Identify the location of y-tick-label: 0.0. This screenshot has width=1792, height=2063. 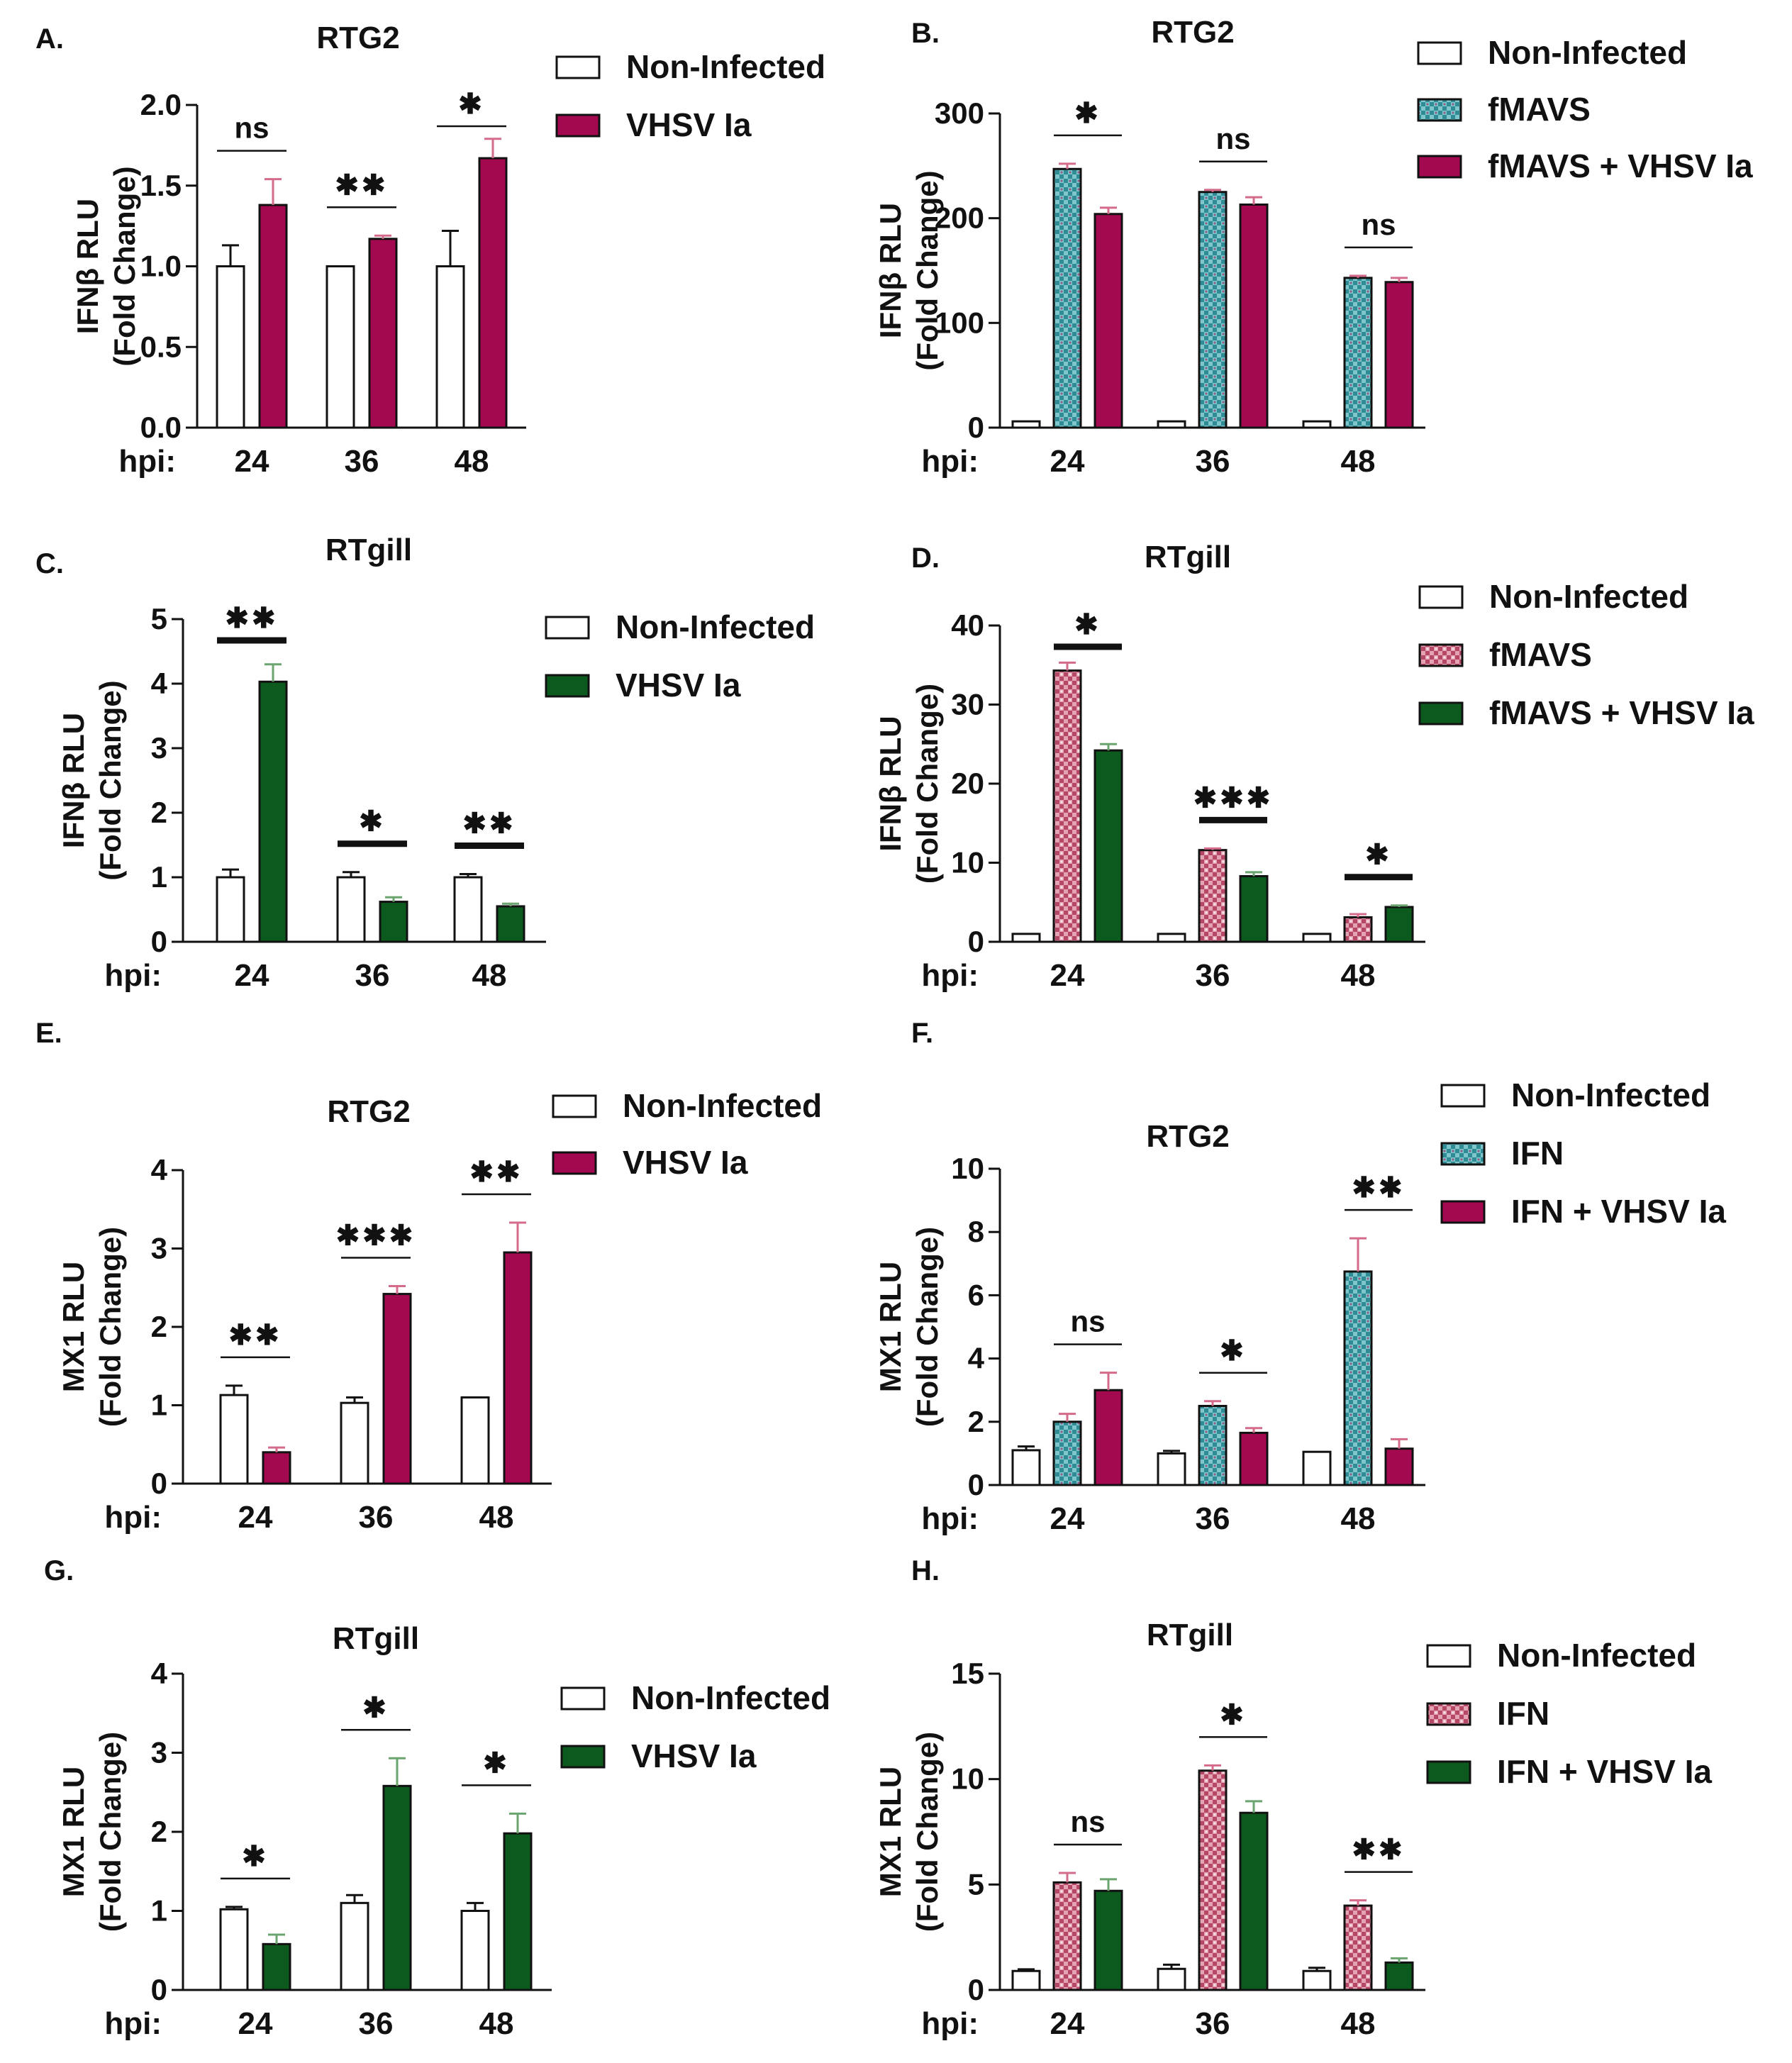
(161, 428).